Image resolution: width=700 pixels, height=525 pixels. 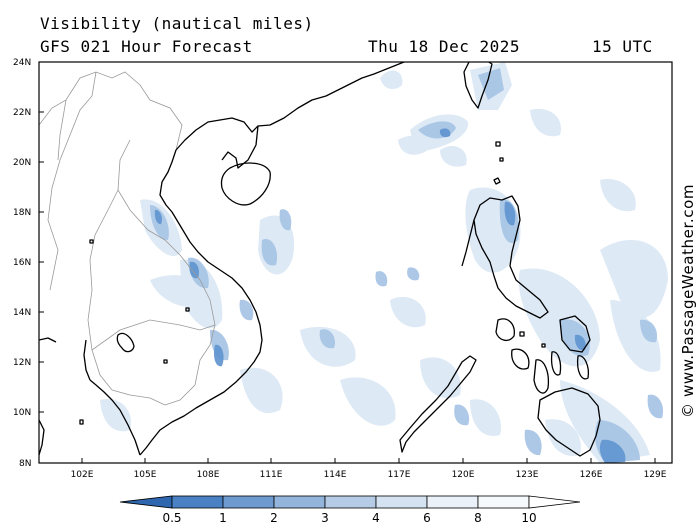 I want to click on colorbar-label: 2, so click(x=274, y=518).